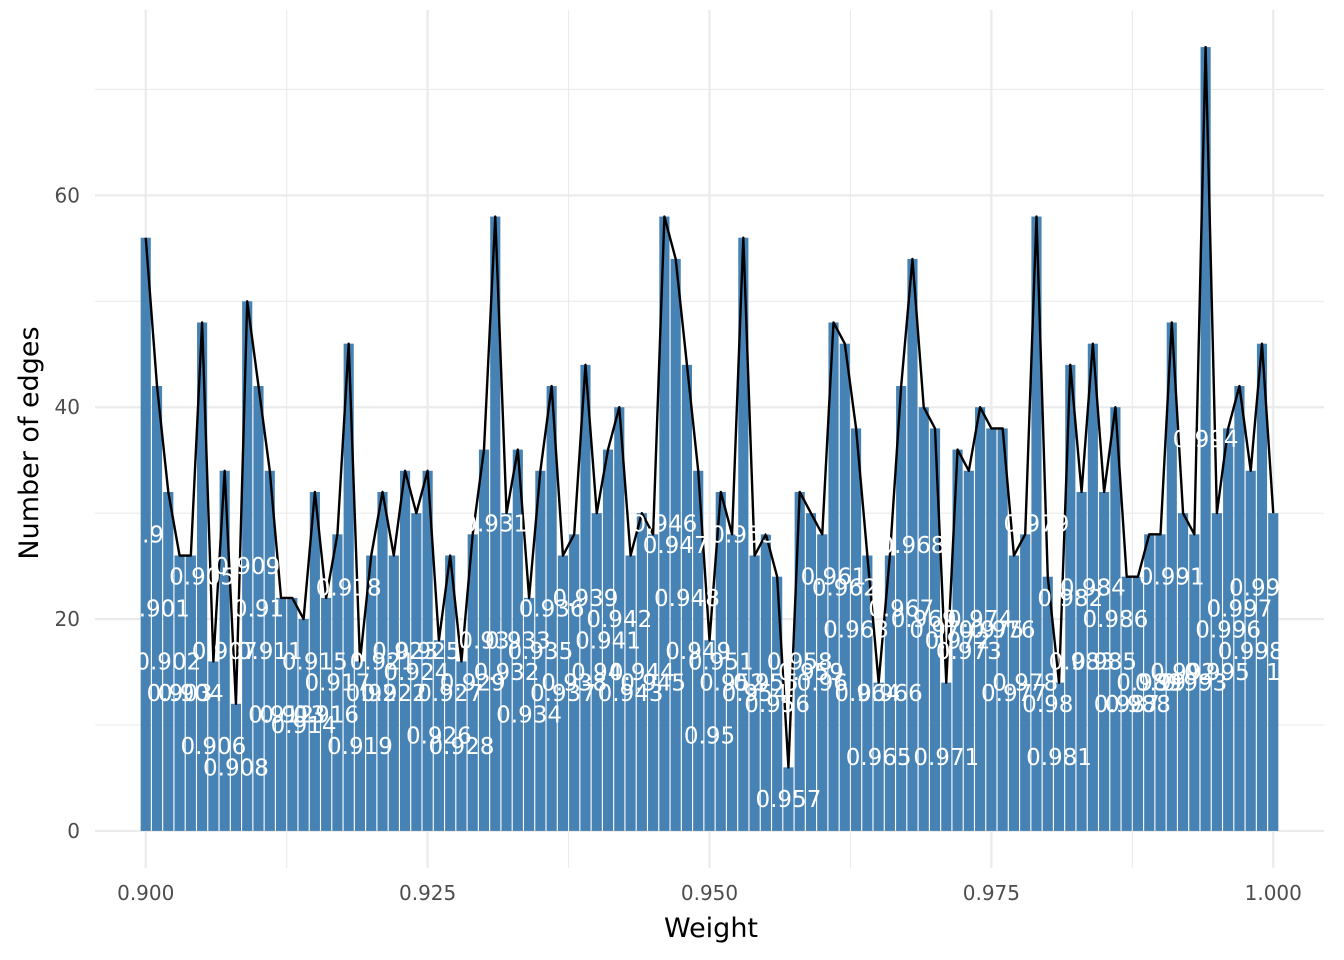 This screenshot has width=1344, height=960. I want to click on bar-value-label: 0.969, so click(924, 620).